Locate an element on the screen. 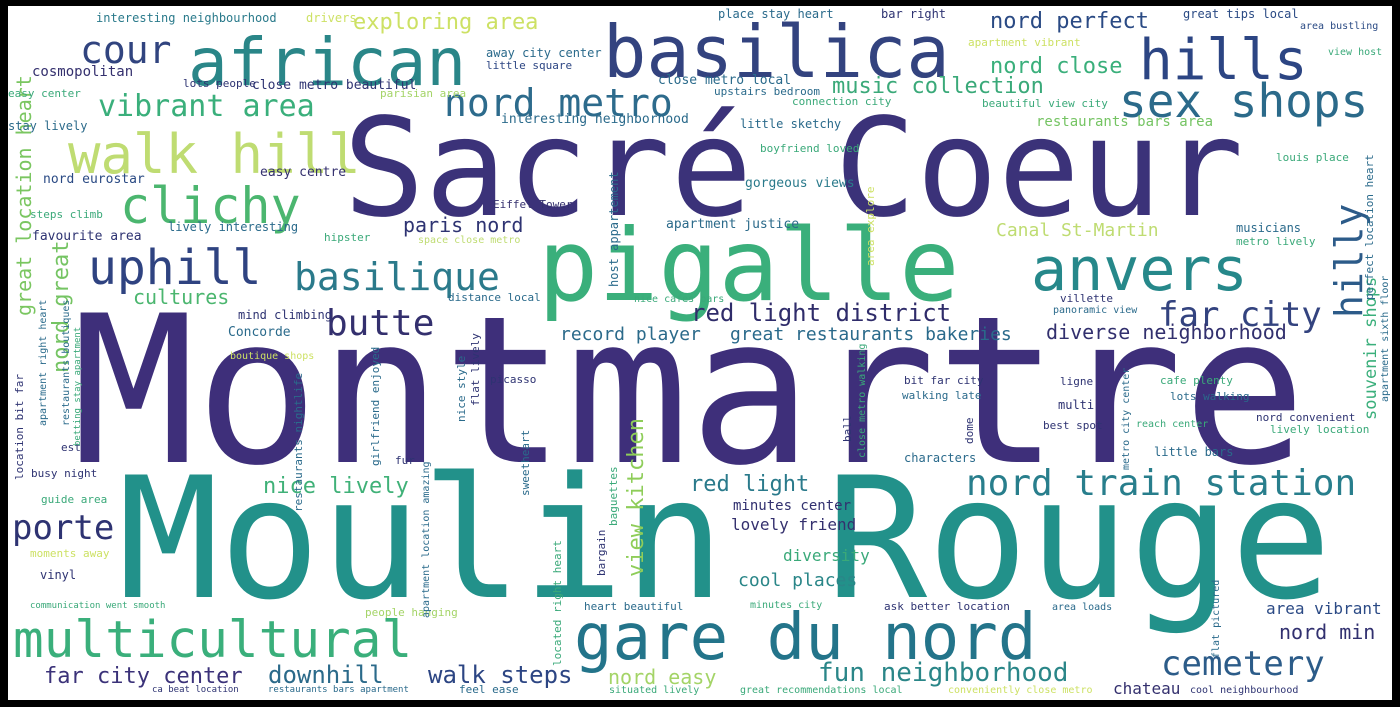  word-basilica: basilica is located at coordinates (776, 52).